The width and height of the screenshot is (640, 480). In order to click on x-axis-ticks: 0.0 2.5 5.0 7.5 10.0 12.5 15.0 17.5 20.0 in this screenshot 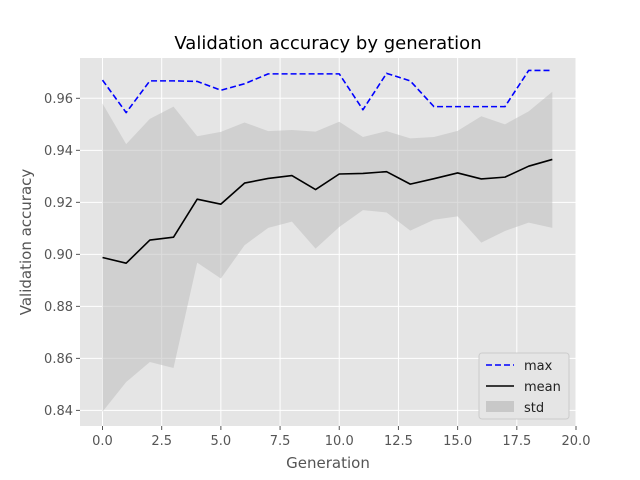, I will do `click(341, 437)`.